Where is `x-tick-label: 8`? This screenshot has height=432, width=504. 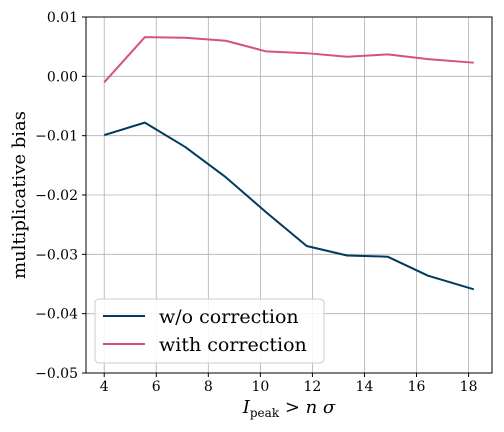 x-tick-label: 8 is located at coordinates (208, 387).